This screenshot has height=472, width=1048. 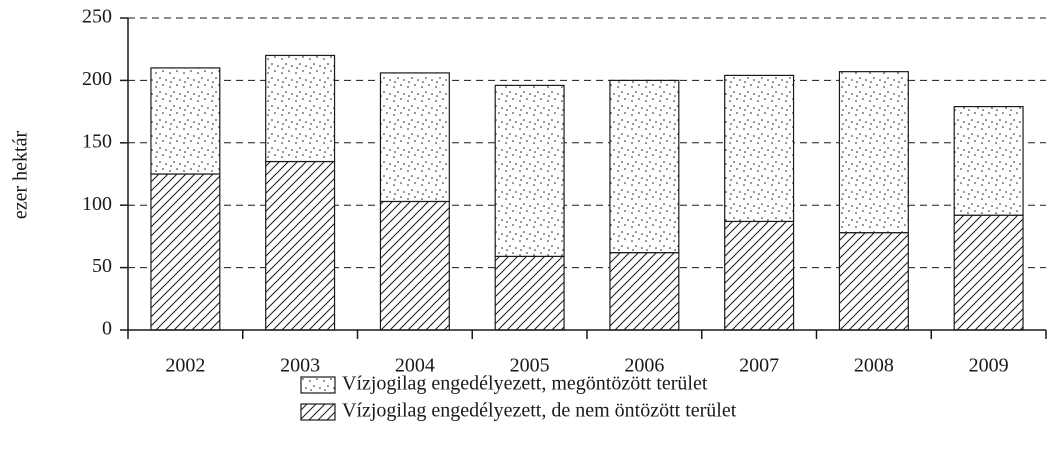 I want to click on y-axis-label: ezer hektár, so click(x=21, y=175).